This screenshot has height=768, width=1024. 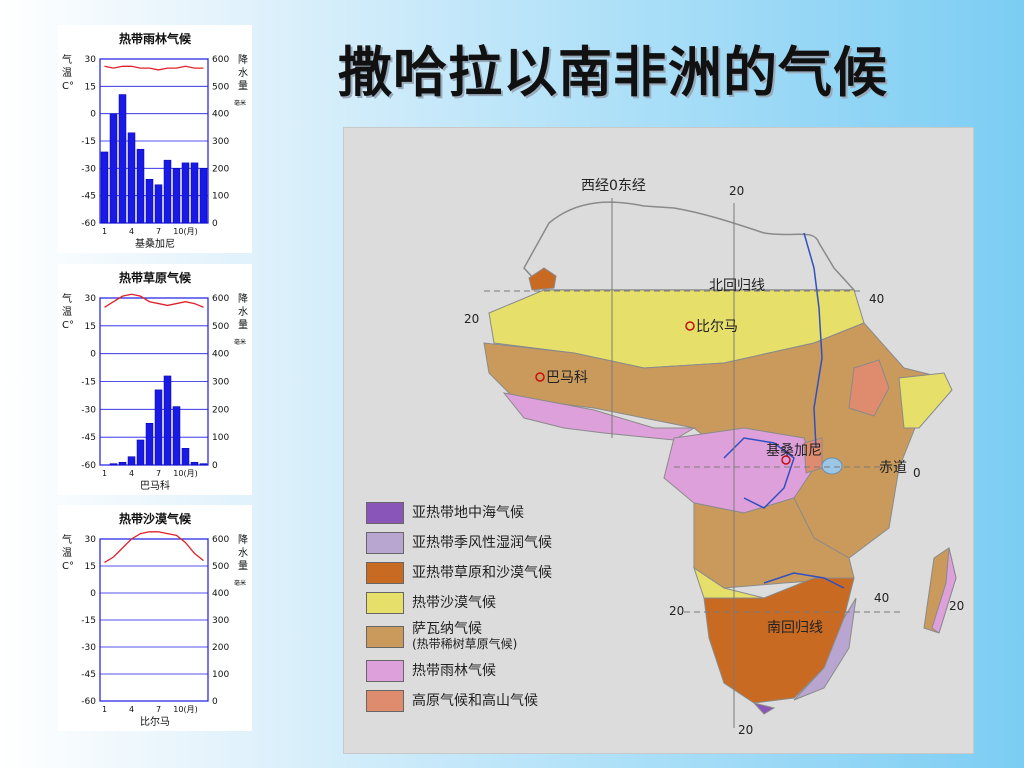 I want to click on label-bilma: 比尔马, so click(x=717, y=327).